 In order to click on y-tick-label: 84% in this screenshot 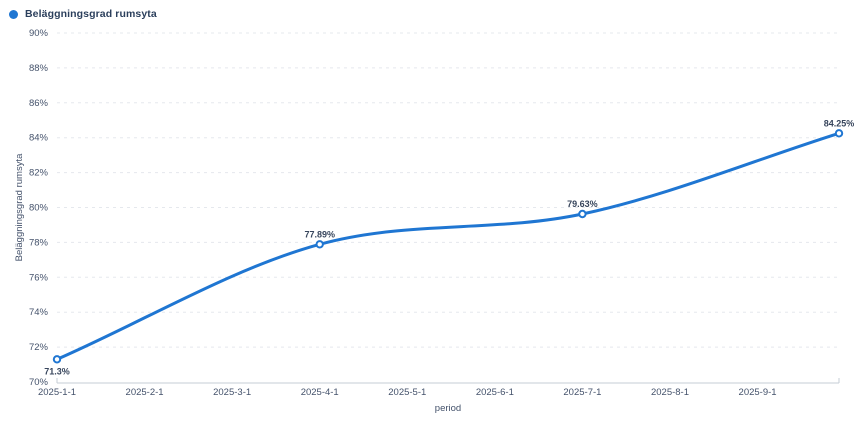, I will do `click(39, 138)`.